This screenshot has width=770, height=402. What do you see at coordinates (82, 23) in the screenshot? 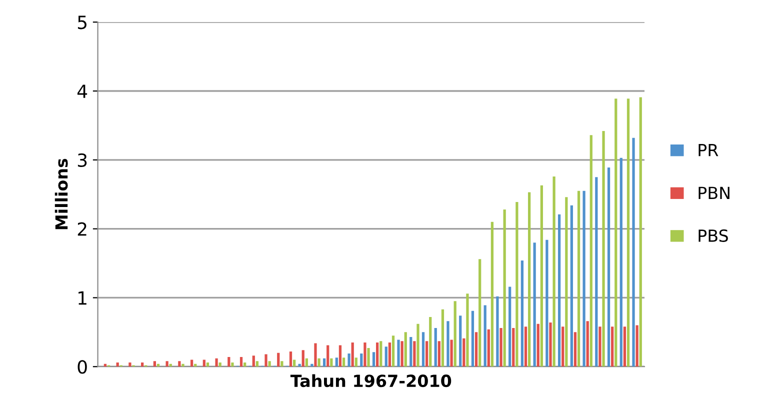
I see `y-tick-label: 5` at bounding box center [82, 23].